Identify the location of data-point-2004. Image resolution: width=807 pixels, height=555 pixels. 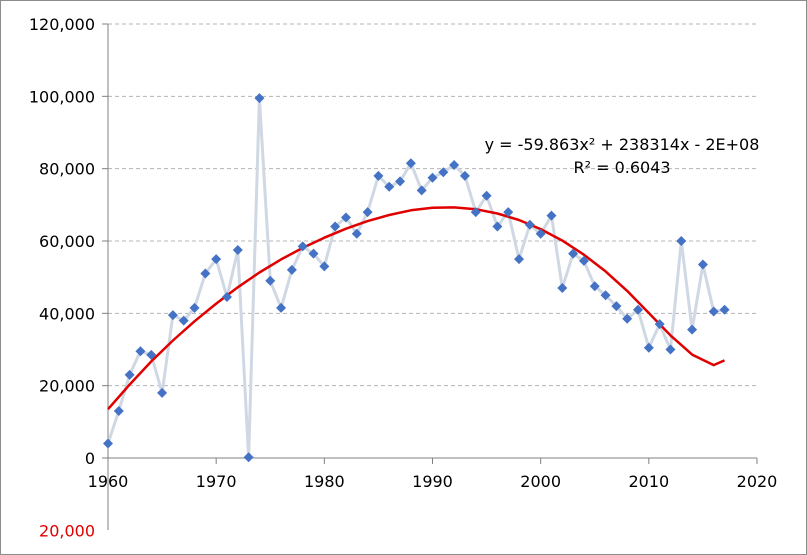
(583, 260).